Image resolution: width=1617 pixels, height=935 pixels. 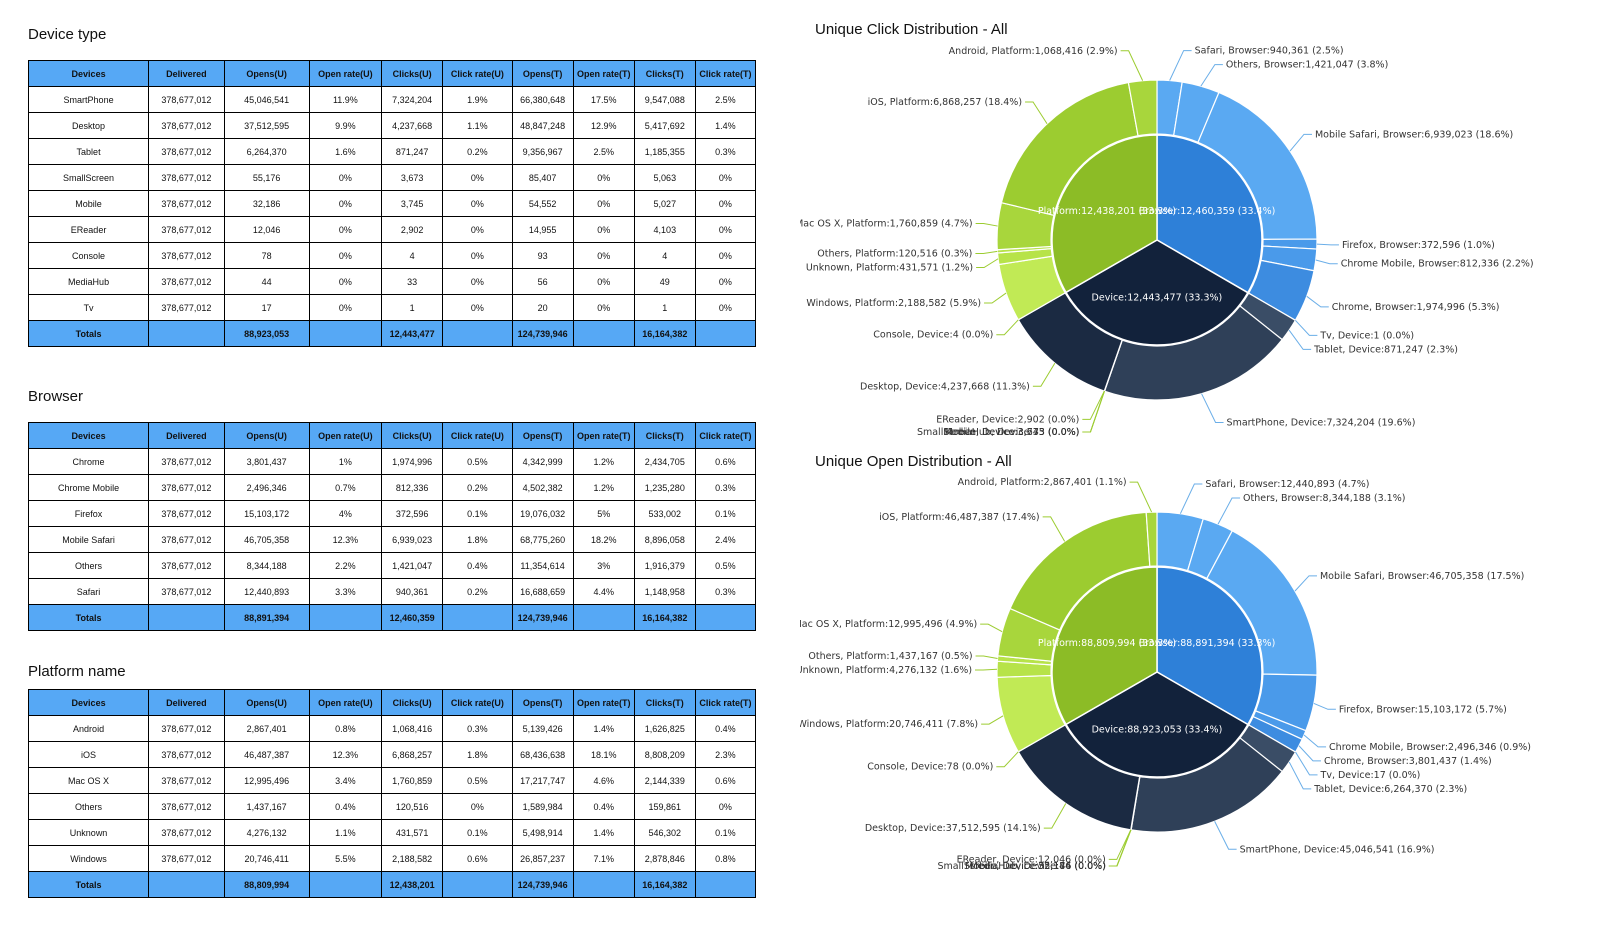 What do you see at coordinates (477, 780) in the screenshot?
I see `table-cell: 0.5%` at bounding box center [477, 780].